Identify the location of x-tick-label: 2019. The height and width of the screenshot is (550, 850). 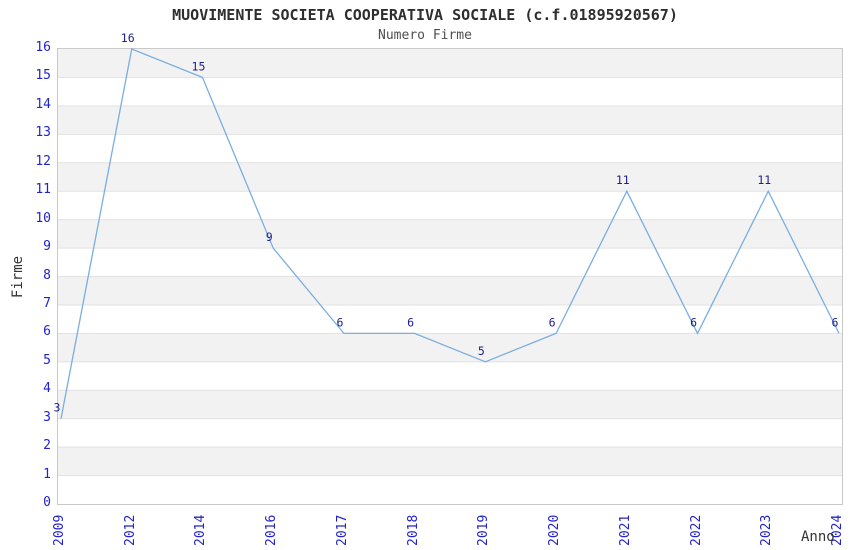
(484, 530).